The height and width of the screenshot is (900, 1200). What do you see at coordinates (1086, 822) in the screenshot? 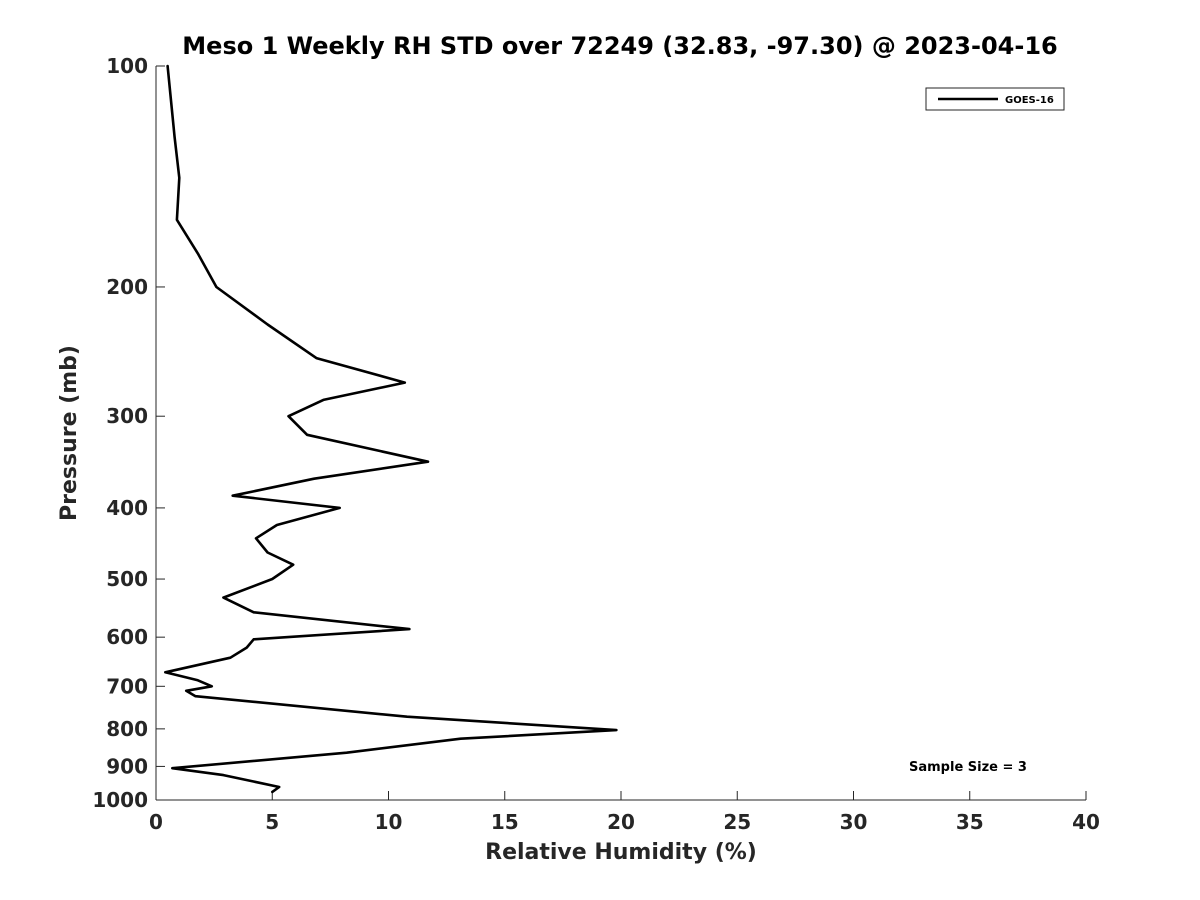
I see `x-tick-label: 40` at bounding box center [1086, 822].